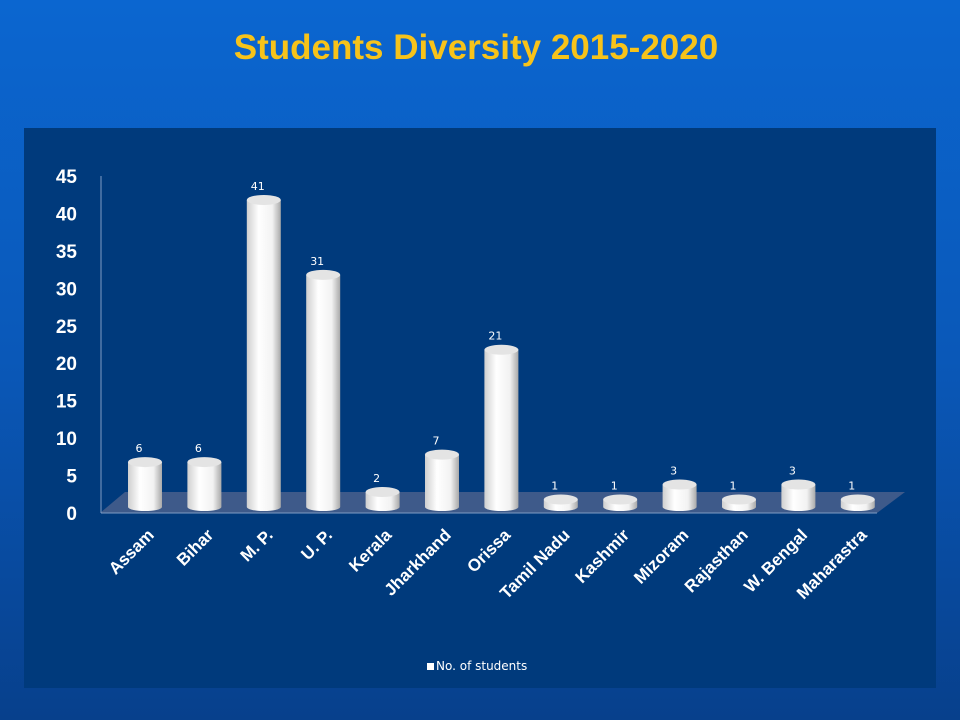 The image size is (960, 720). Describe the element at coordinates (258, 186) in the screenshot. I see `data-label: 41` at that location.